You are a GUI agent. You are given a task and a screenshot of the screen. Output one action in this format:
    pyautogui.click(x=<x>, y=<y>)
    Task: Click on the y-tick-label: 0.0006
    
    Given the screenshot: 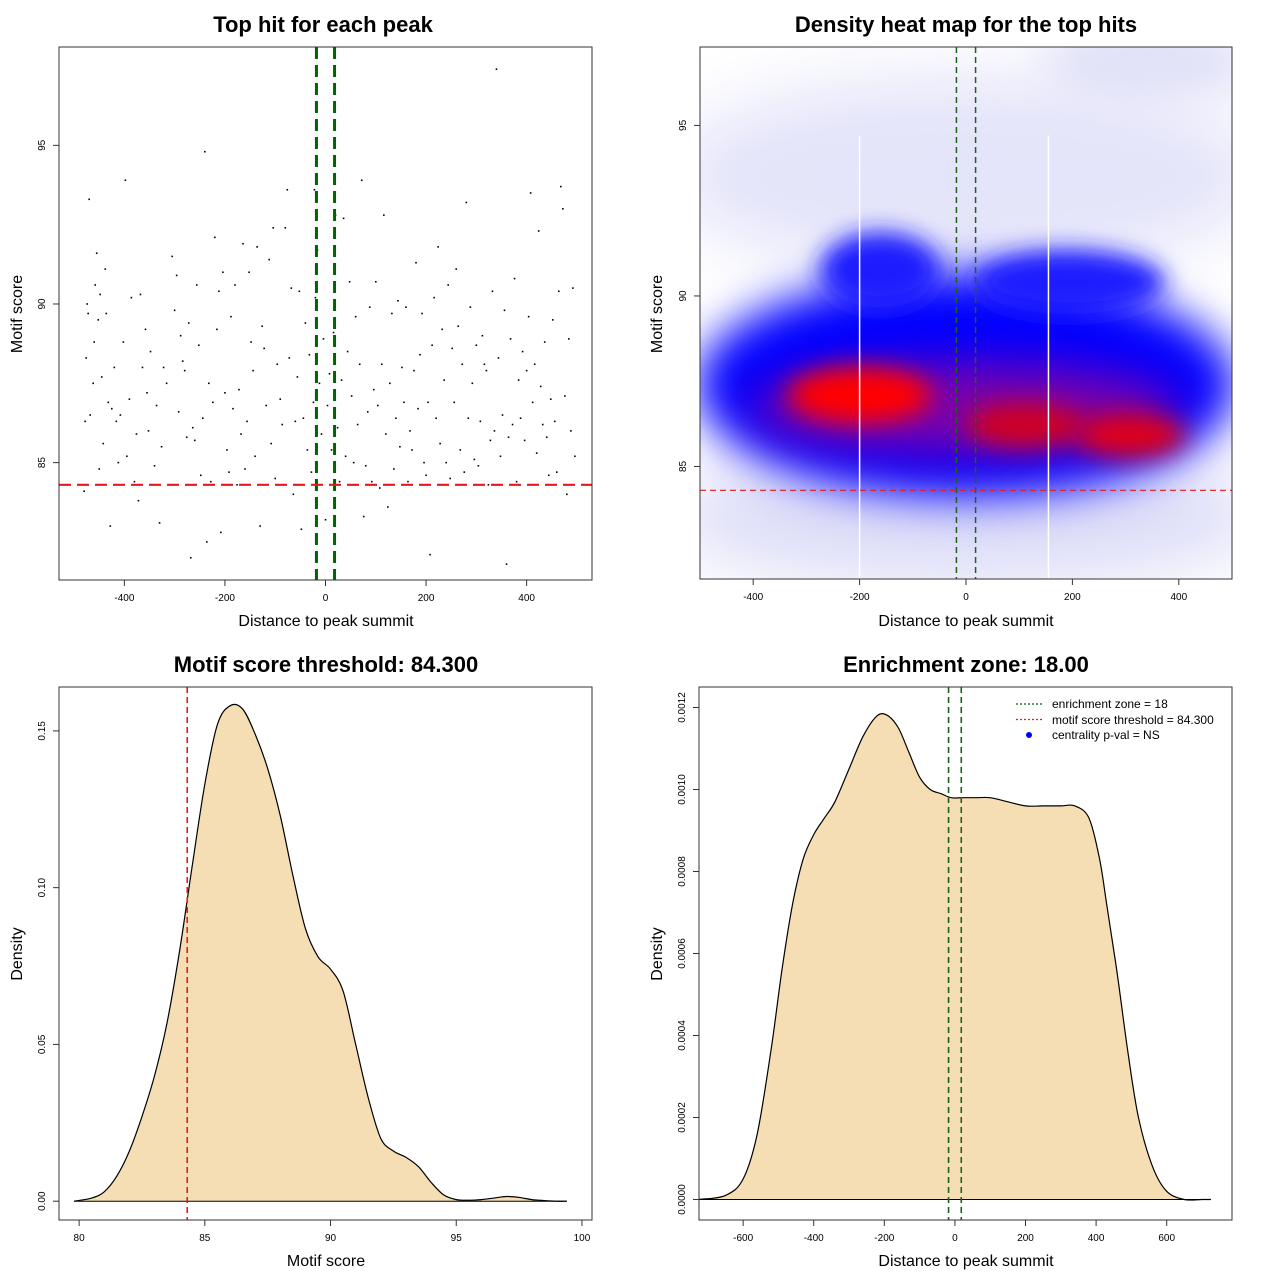 What is the action you would take?
    pyautogui.click(x=682, y=953)
    